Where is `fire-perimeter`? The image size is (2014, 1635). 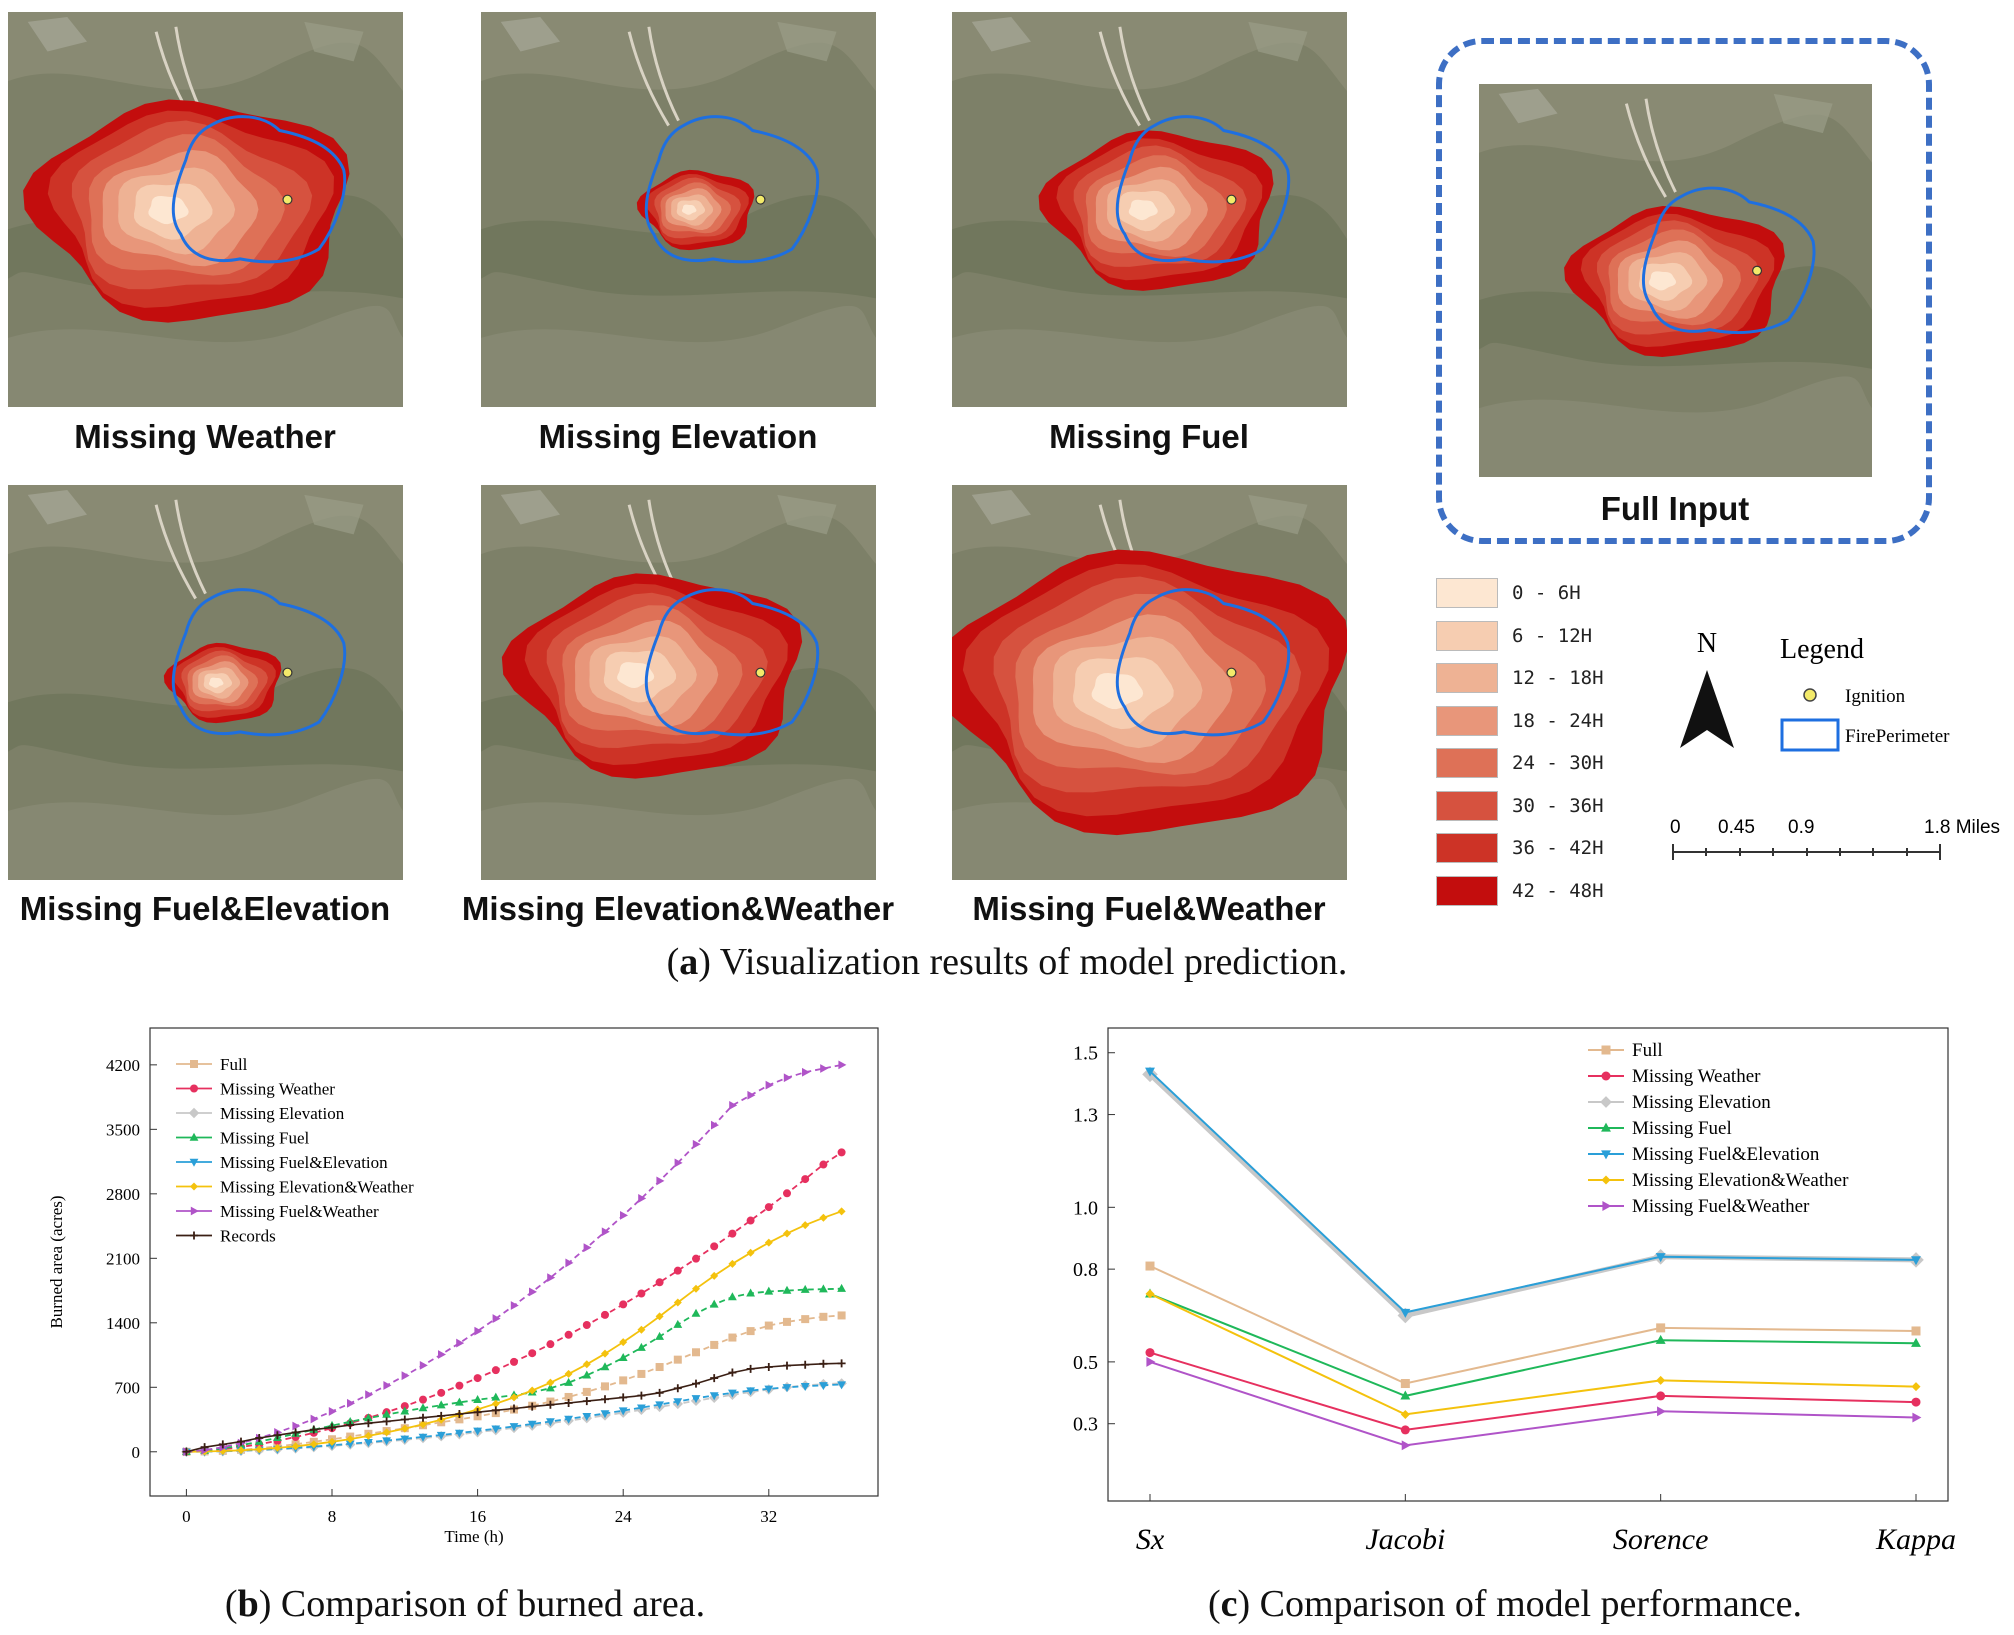 fire-perimeter is located at coordinates (1728, 260).